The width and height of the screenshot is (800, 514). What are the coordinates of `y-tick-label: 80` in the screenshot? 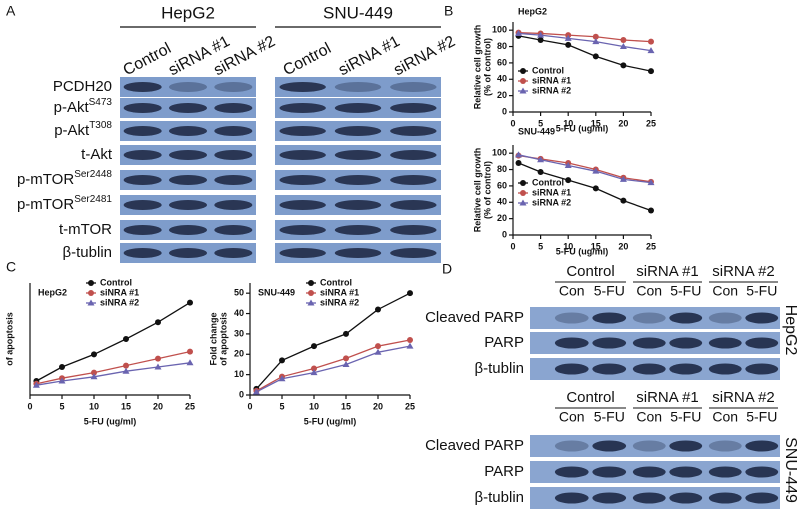 It's located at (502, 169).